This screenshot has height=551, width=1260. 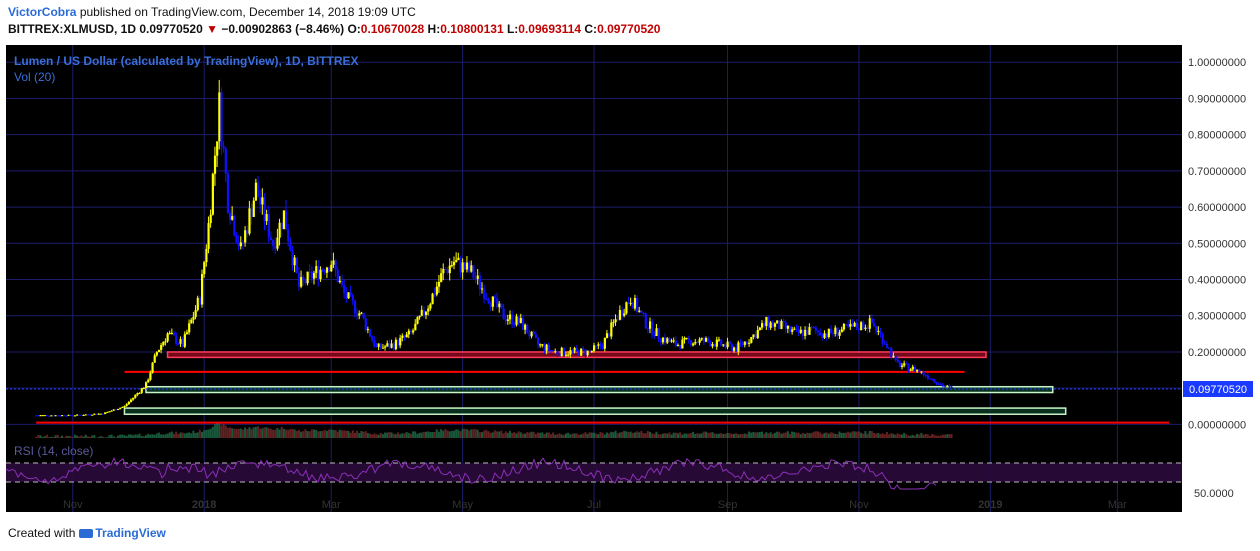 I want to click on tradingview-brand: TradingView, so click(x=130, y=533).